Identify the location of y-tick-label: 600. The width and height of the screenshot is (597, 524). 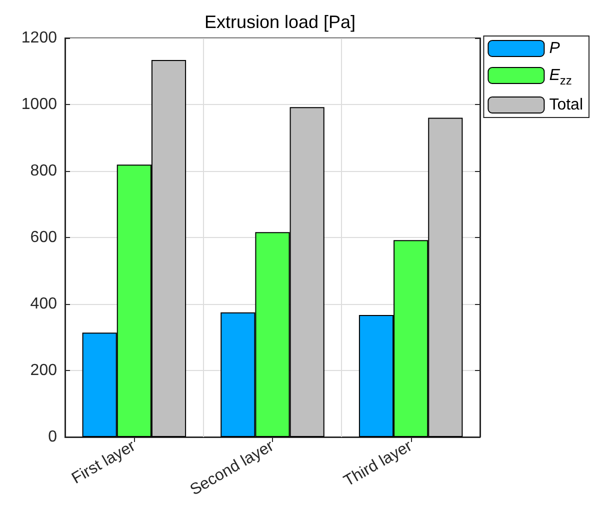
(44, 237).